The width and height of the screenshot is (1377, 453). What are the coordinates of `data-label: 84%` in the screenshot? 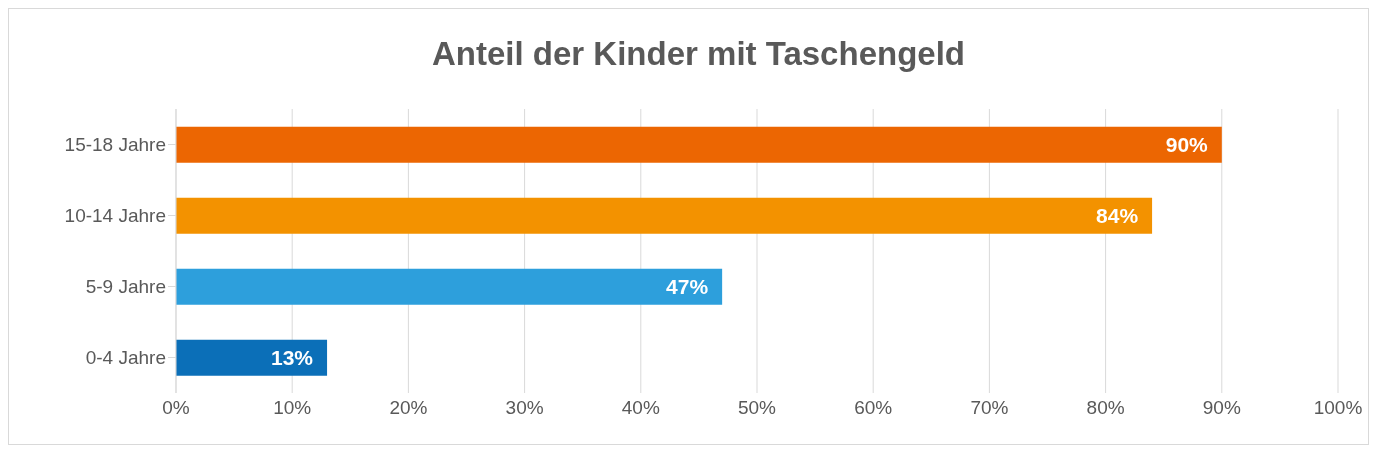 It's located at (1117, 216).